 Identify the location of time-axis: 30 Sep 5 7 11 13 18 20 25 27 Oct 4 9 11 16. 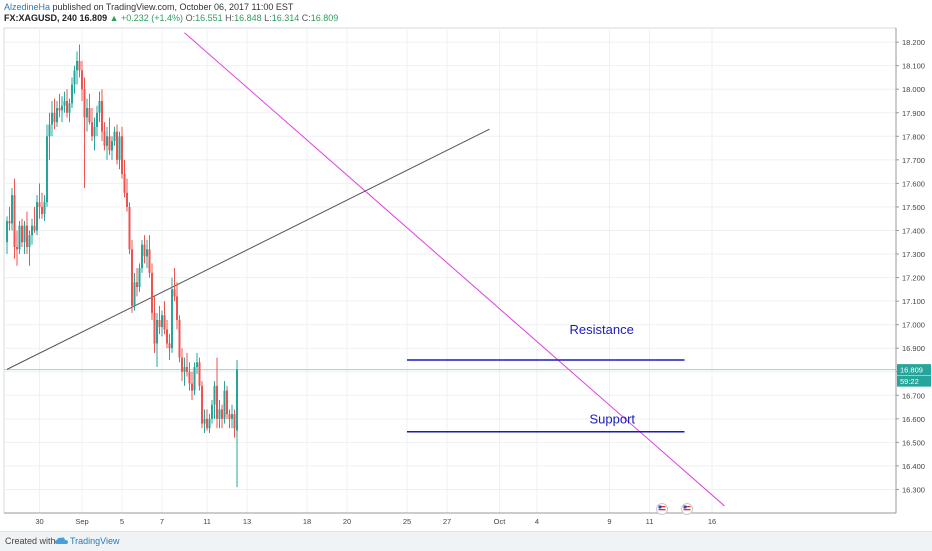
(450, 519).